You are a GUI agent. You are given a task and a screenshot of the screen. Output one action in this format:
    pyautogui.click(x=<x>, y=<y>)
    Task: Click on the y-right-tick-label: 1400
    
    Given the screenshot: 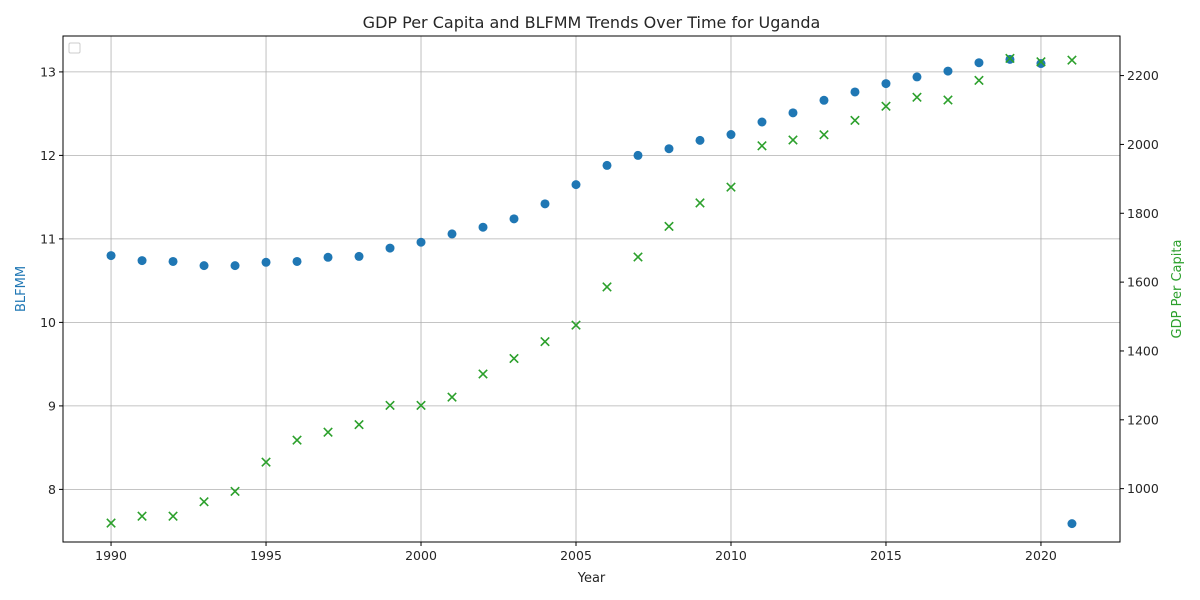 What is the action you would take?
    pyautogui.click(x=1143, y=350)
    